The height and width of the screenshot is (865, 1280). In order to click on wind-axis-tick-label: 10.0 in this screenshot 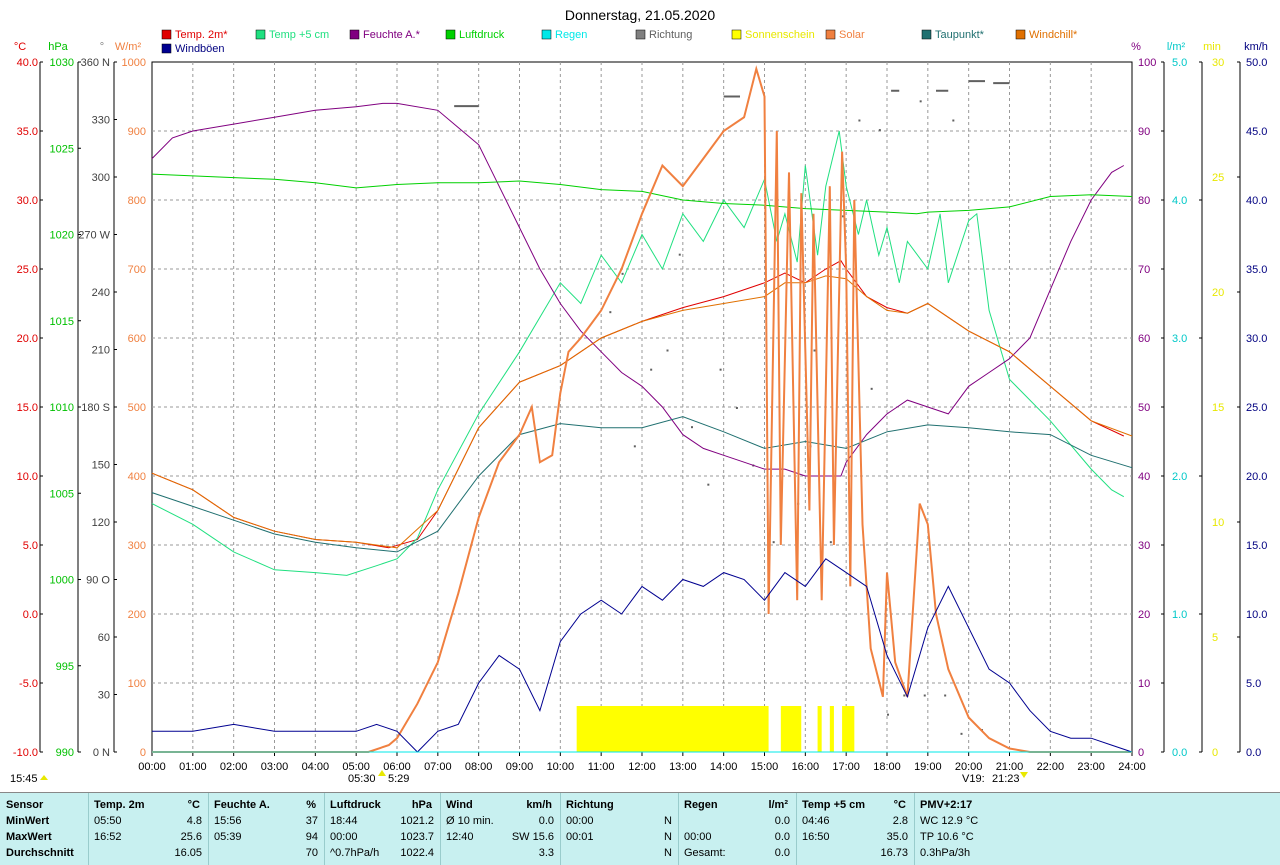, I will do `click(1256, 615)`.